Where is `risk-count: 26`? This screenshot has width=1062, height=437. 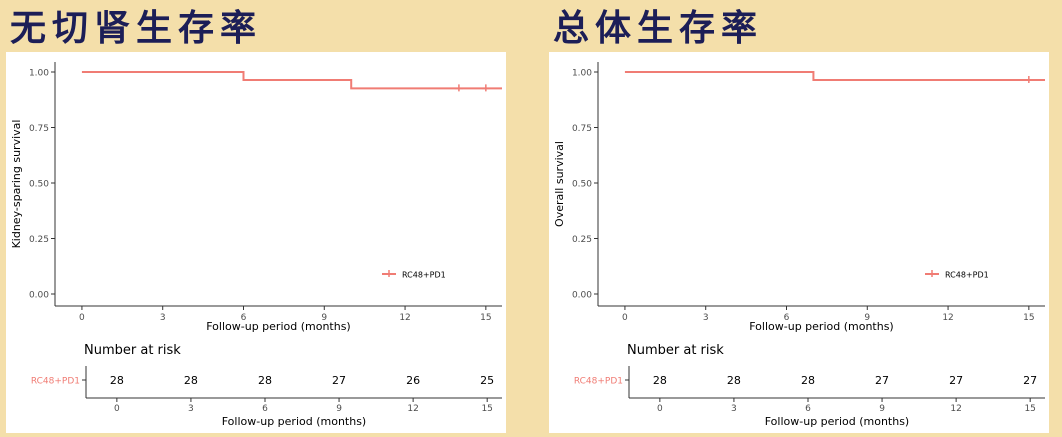
risk-count: 26 is located at coordinates (413, 380).